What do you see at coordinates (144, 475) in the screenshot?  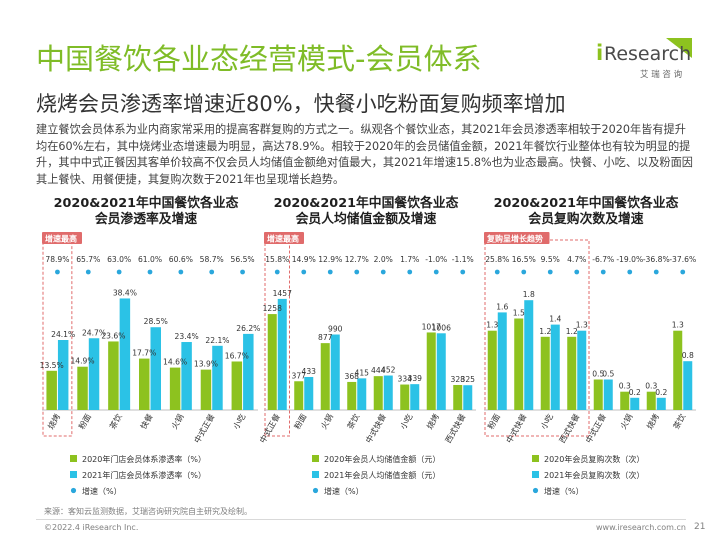 I see `legend-label: 2021年门店会员体系渗透率（%）` at bounding box center [144, 475].